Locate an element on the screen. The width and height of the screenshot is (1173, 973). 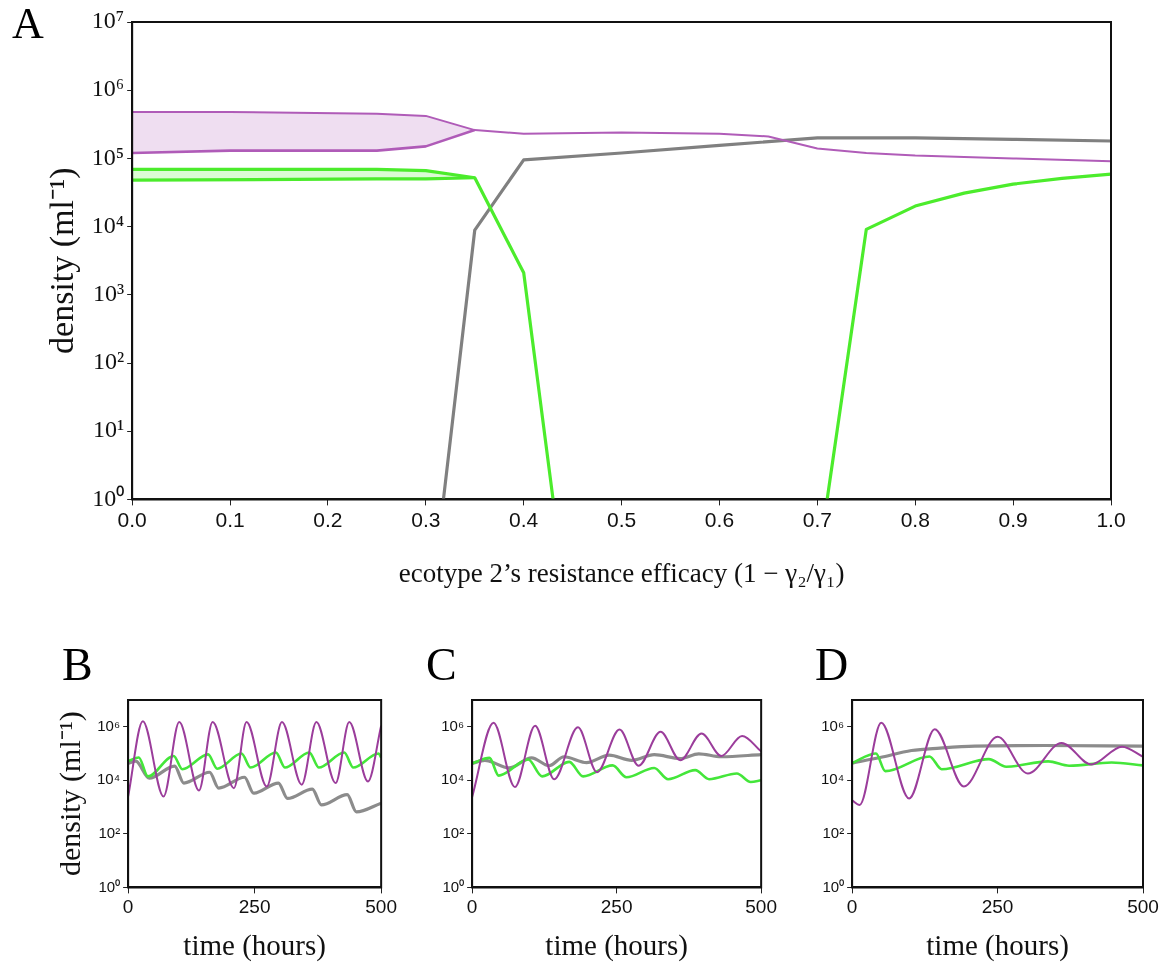
x-tick-label: 1.0 is located at coordinates (1111, 519).